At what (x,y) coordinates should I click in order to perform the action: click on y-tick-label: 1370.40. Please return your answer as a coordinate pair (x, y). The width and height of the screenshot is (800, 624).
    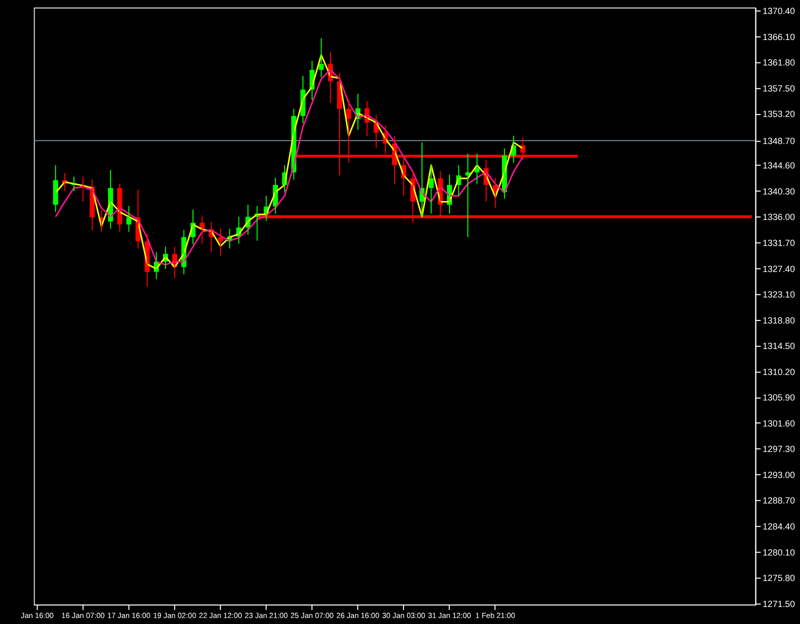
    Looking at the image, I should click on (779, 11).